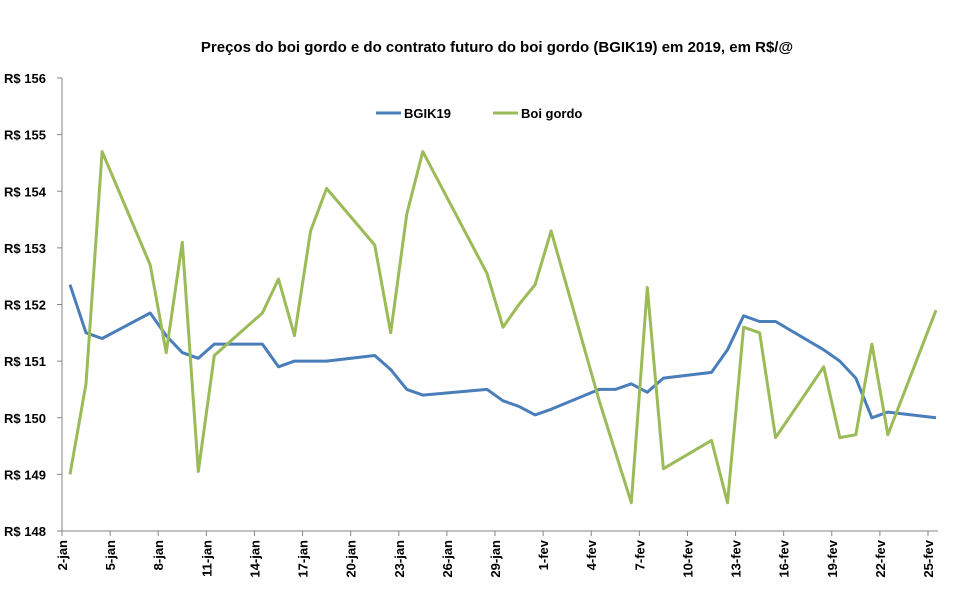  What do you see at coordinates (832, 558) in the screenshot?
I see `x-tick-label: 19-fev` at bounding box center [832, 558].